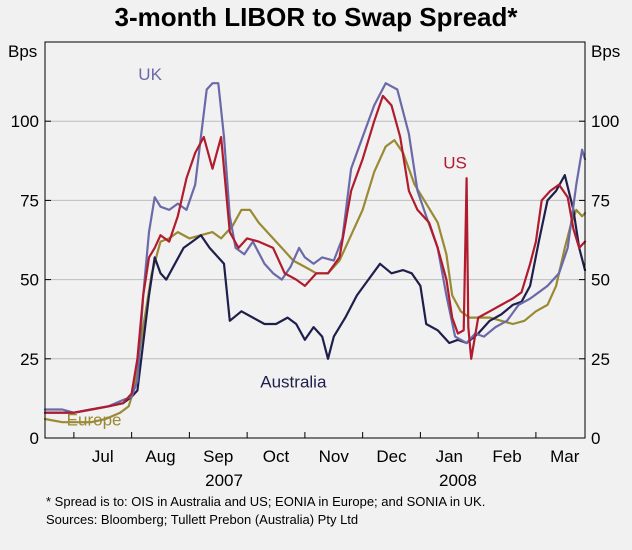  What do you see at coordinates (293, 381) in the screenshot?
I see `series-label-australia: Australia` at bounding box center [293, 381].